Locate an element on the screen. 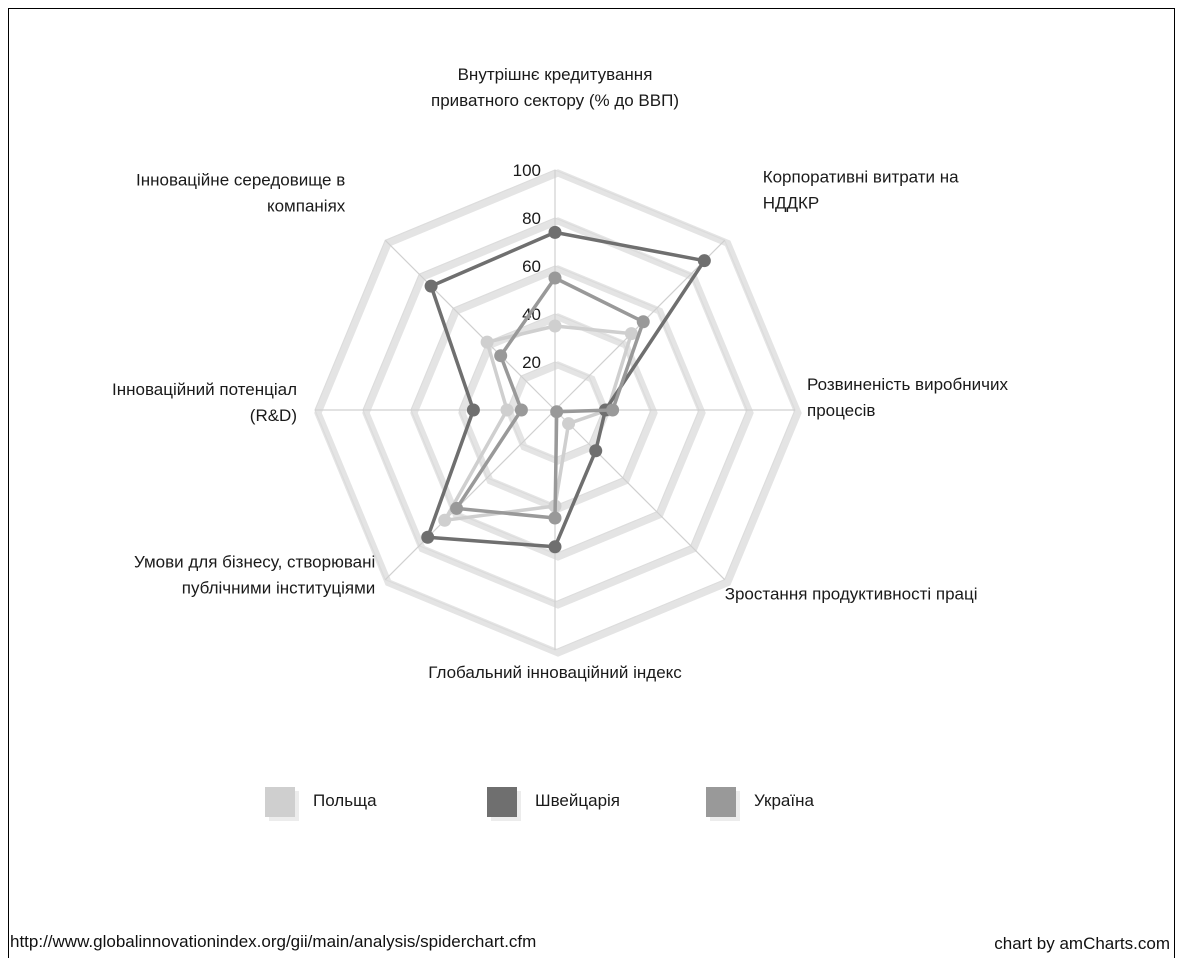 This screenshot has width=1184, height=962. axis-label-line: Умови для бізнесу, створювані is located at coordinates (254, 562).